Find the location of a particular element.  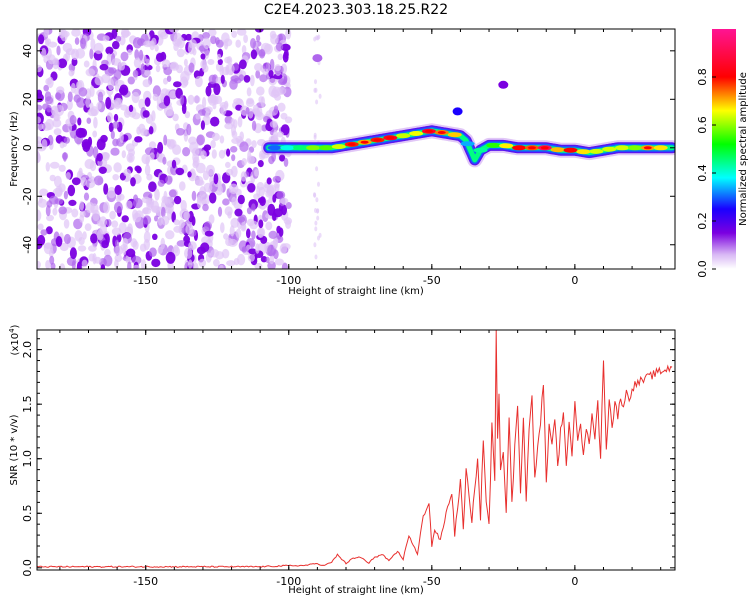

y-tick-label: -20 is located at coordinates (27, 196).